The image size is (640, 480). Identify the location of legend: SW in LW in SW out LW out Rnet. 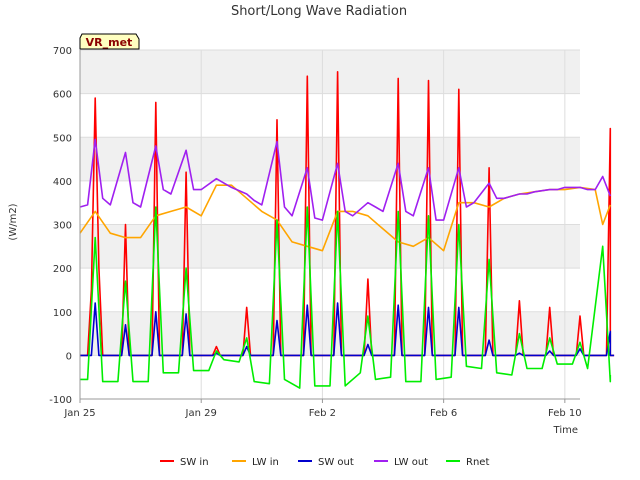
(324, 462).